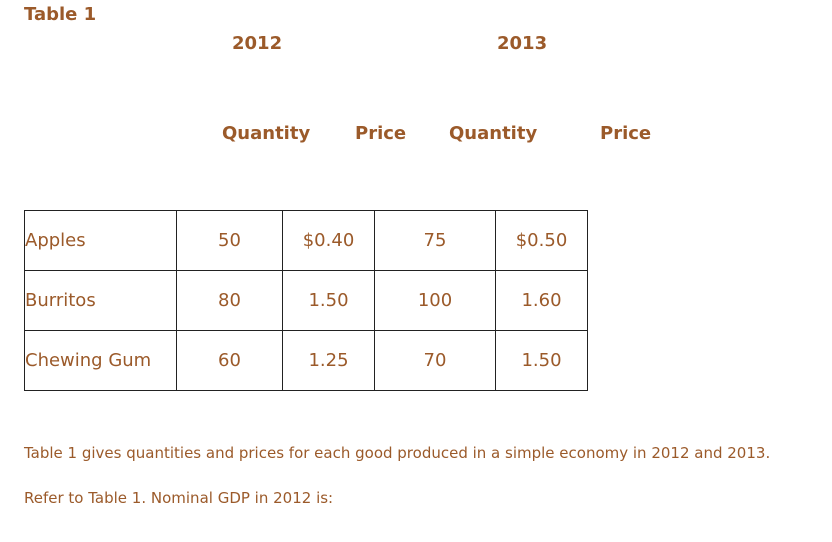 The width and height of the screenshot is (832, 542). I want to click on subheader-quantity-2013: Quantity, so click(493, 133).